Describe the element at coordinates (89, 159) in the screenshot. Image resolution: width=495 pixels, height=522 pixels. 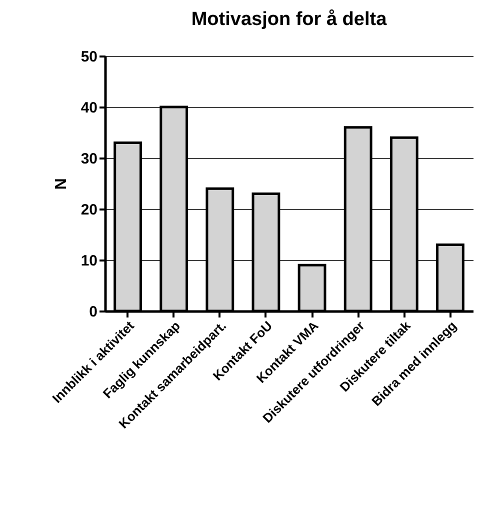
I see `y-tick-label: 30` at that location.